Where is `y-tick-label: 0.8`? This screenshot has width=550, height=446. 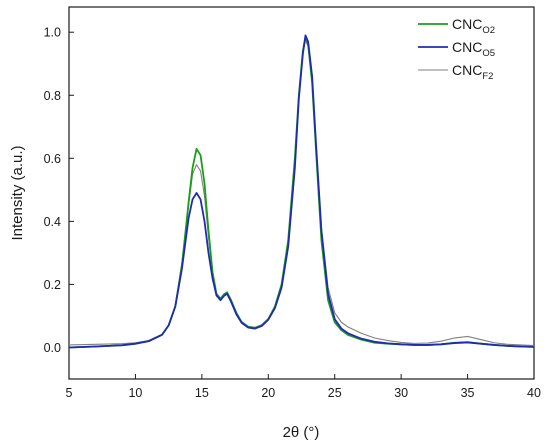 y-tick-label: 0.8 is located at coordinates (52, 96).